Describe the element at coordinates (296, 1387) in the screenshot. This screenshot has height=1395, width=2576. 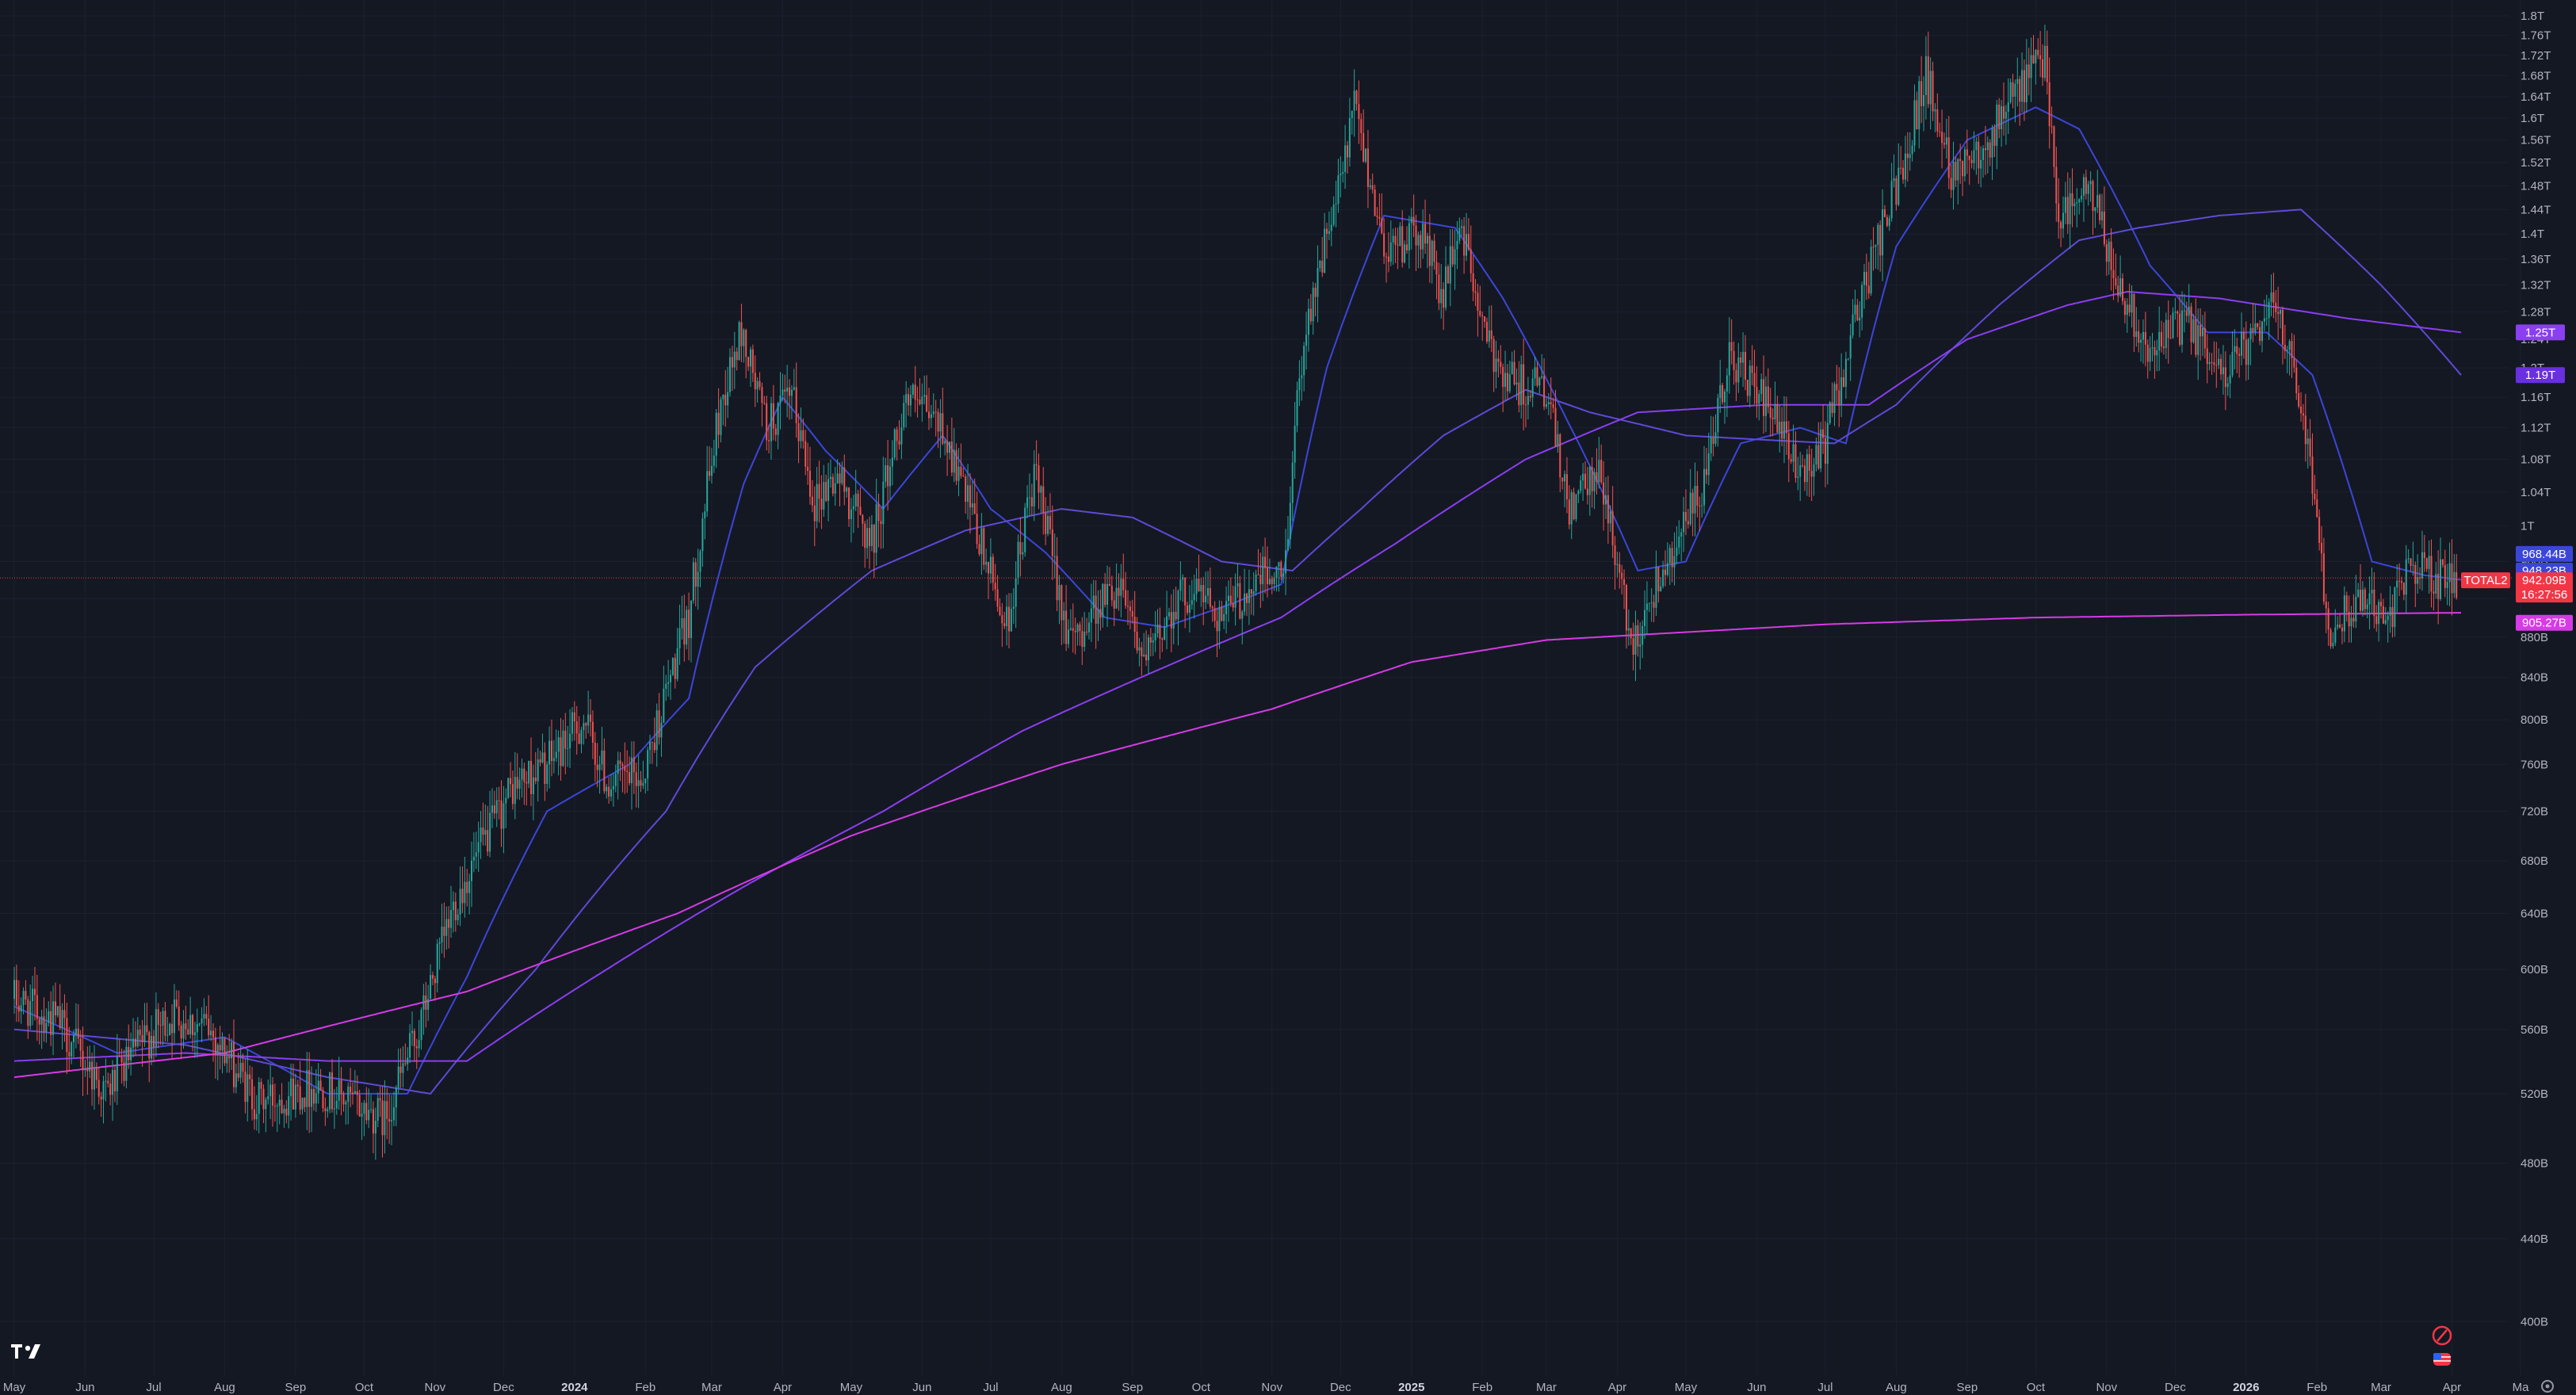
I see `x-tick-label: Sep` at that location.